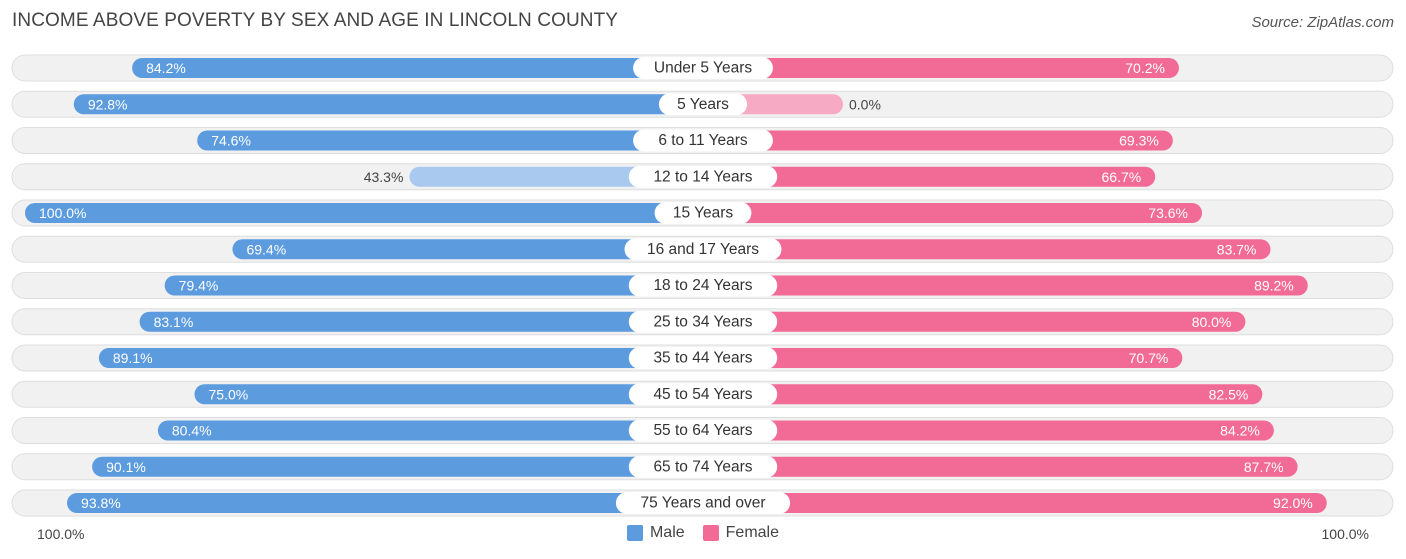 This screenshot has width=1406, height=559. I want to click on category-label: 6 to 11 Years, so click(703, 140).